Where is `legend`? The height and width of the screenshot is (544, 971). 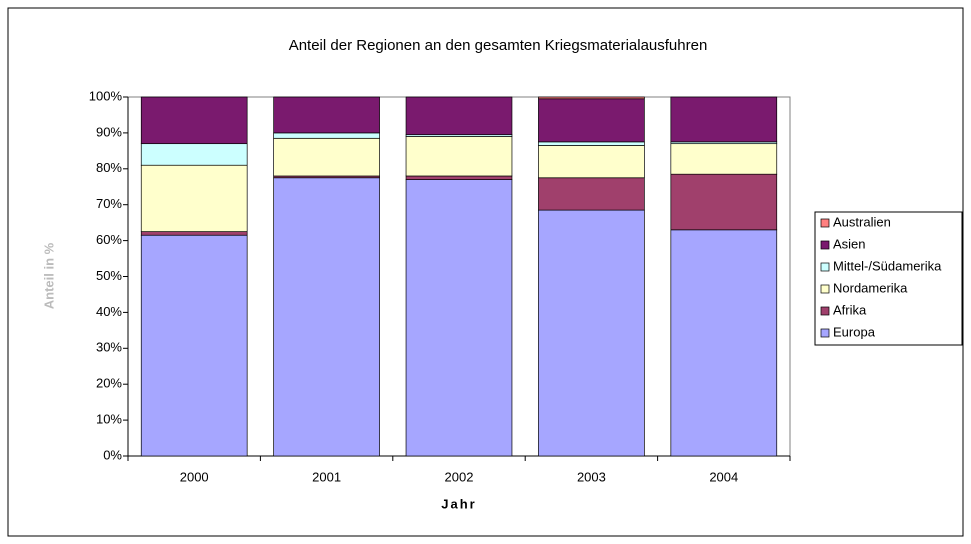
legend is located at coordinates (888, 278).